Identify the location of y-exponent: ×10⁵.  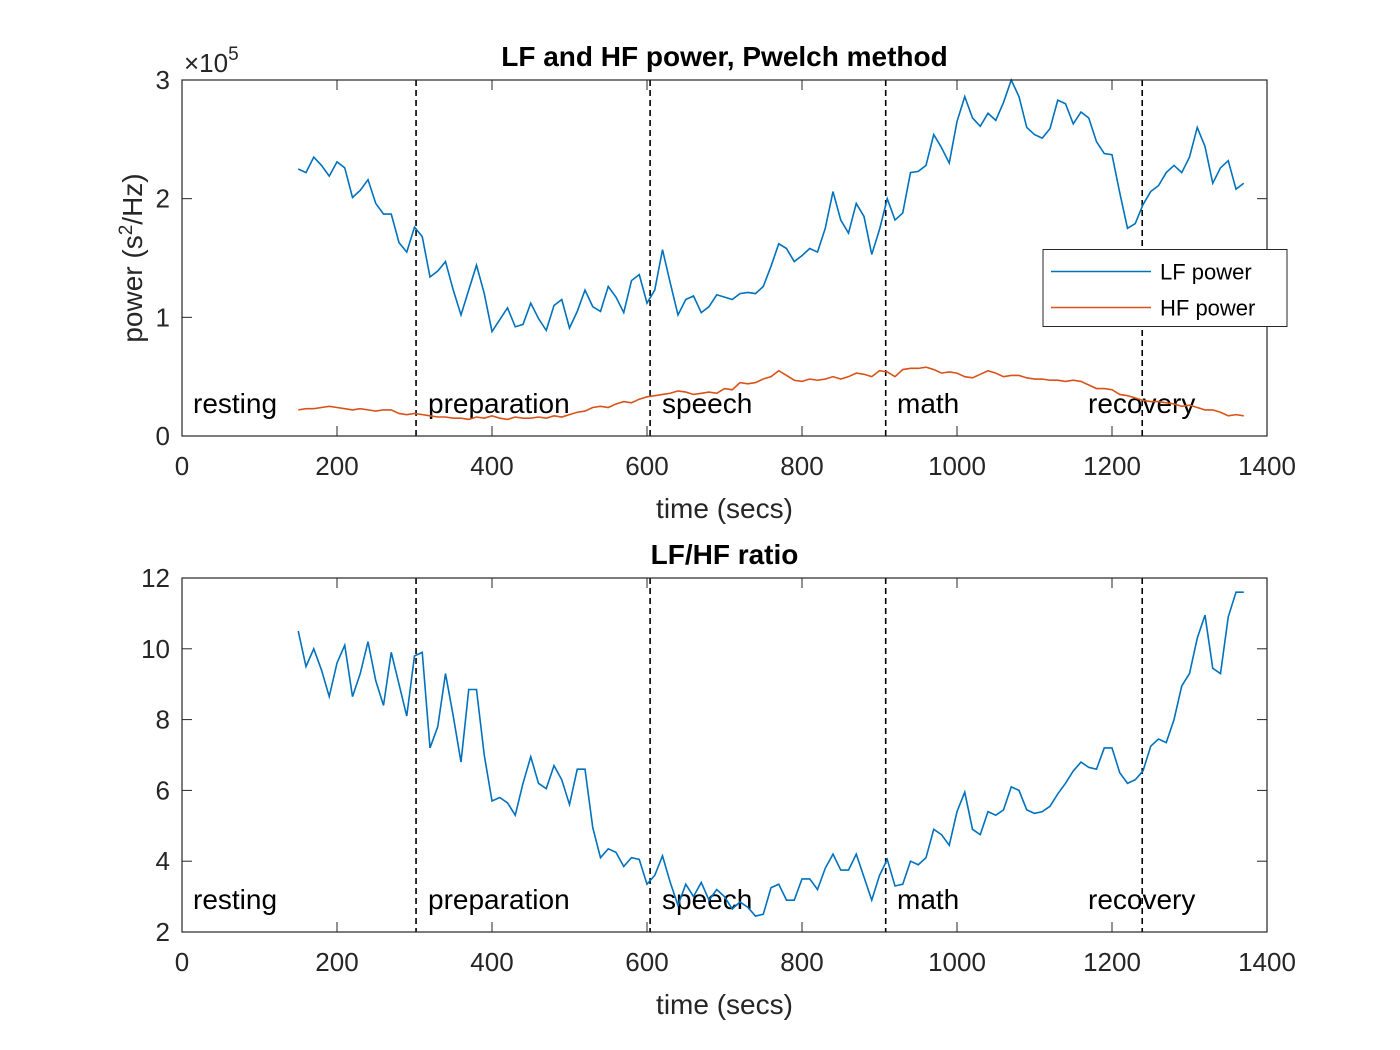
(211, 61).